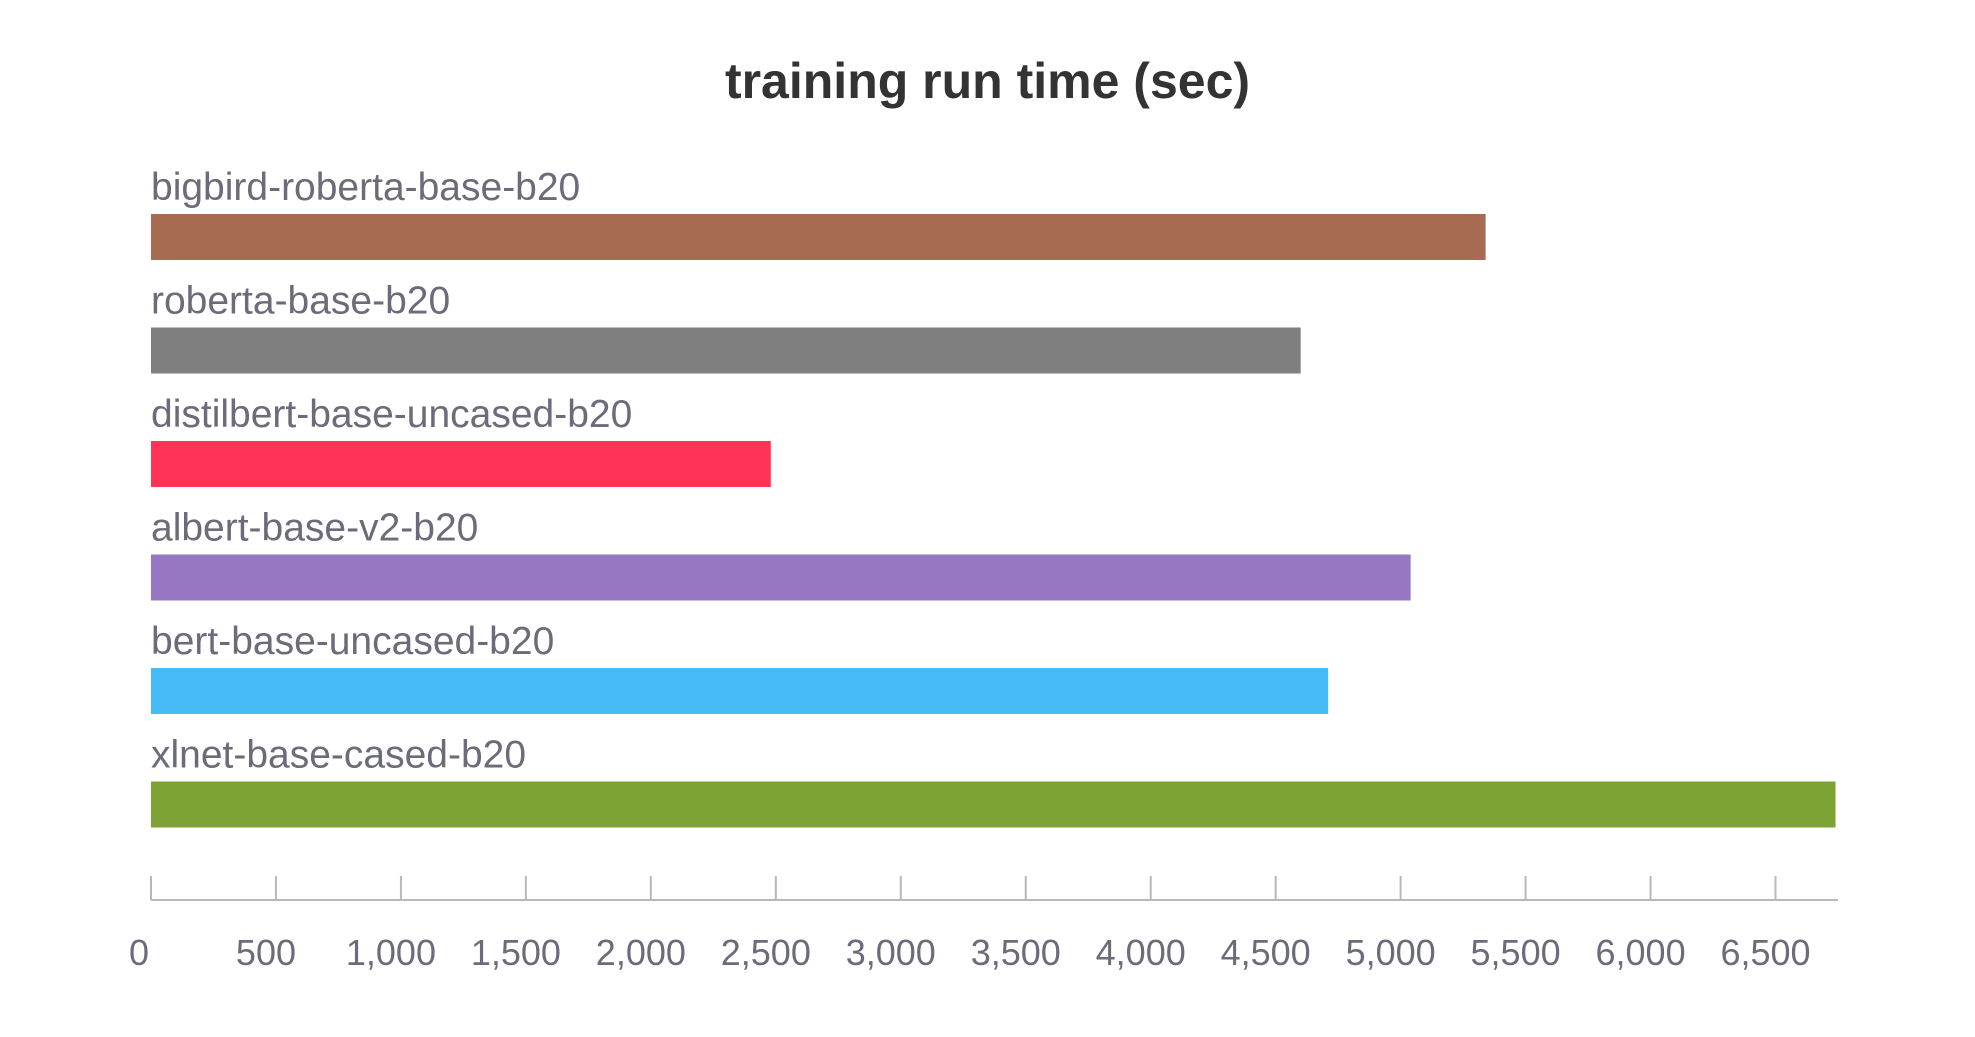  I want to click on x-tick-label: 0, so click(139, 952).